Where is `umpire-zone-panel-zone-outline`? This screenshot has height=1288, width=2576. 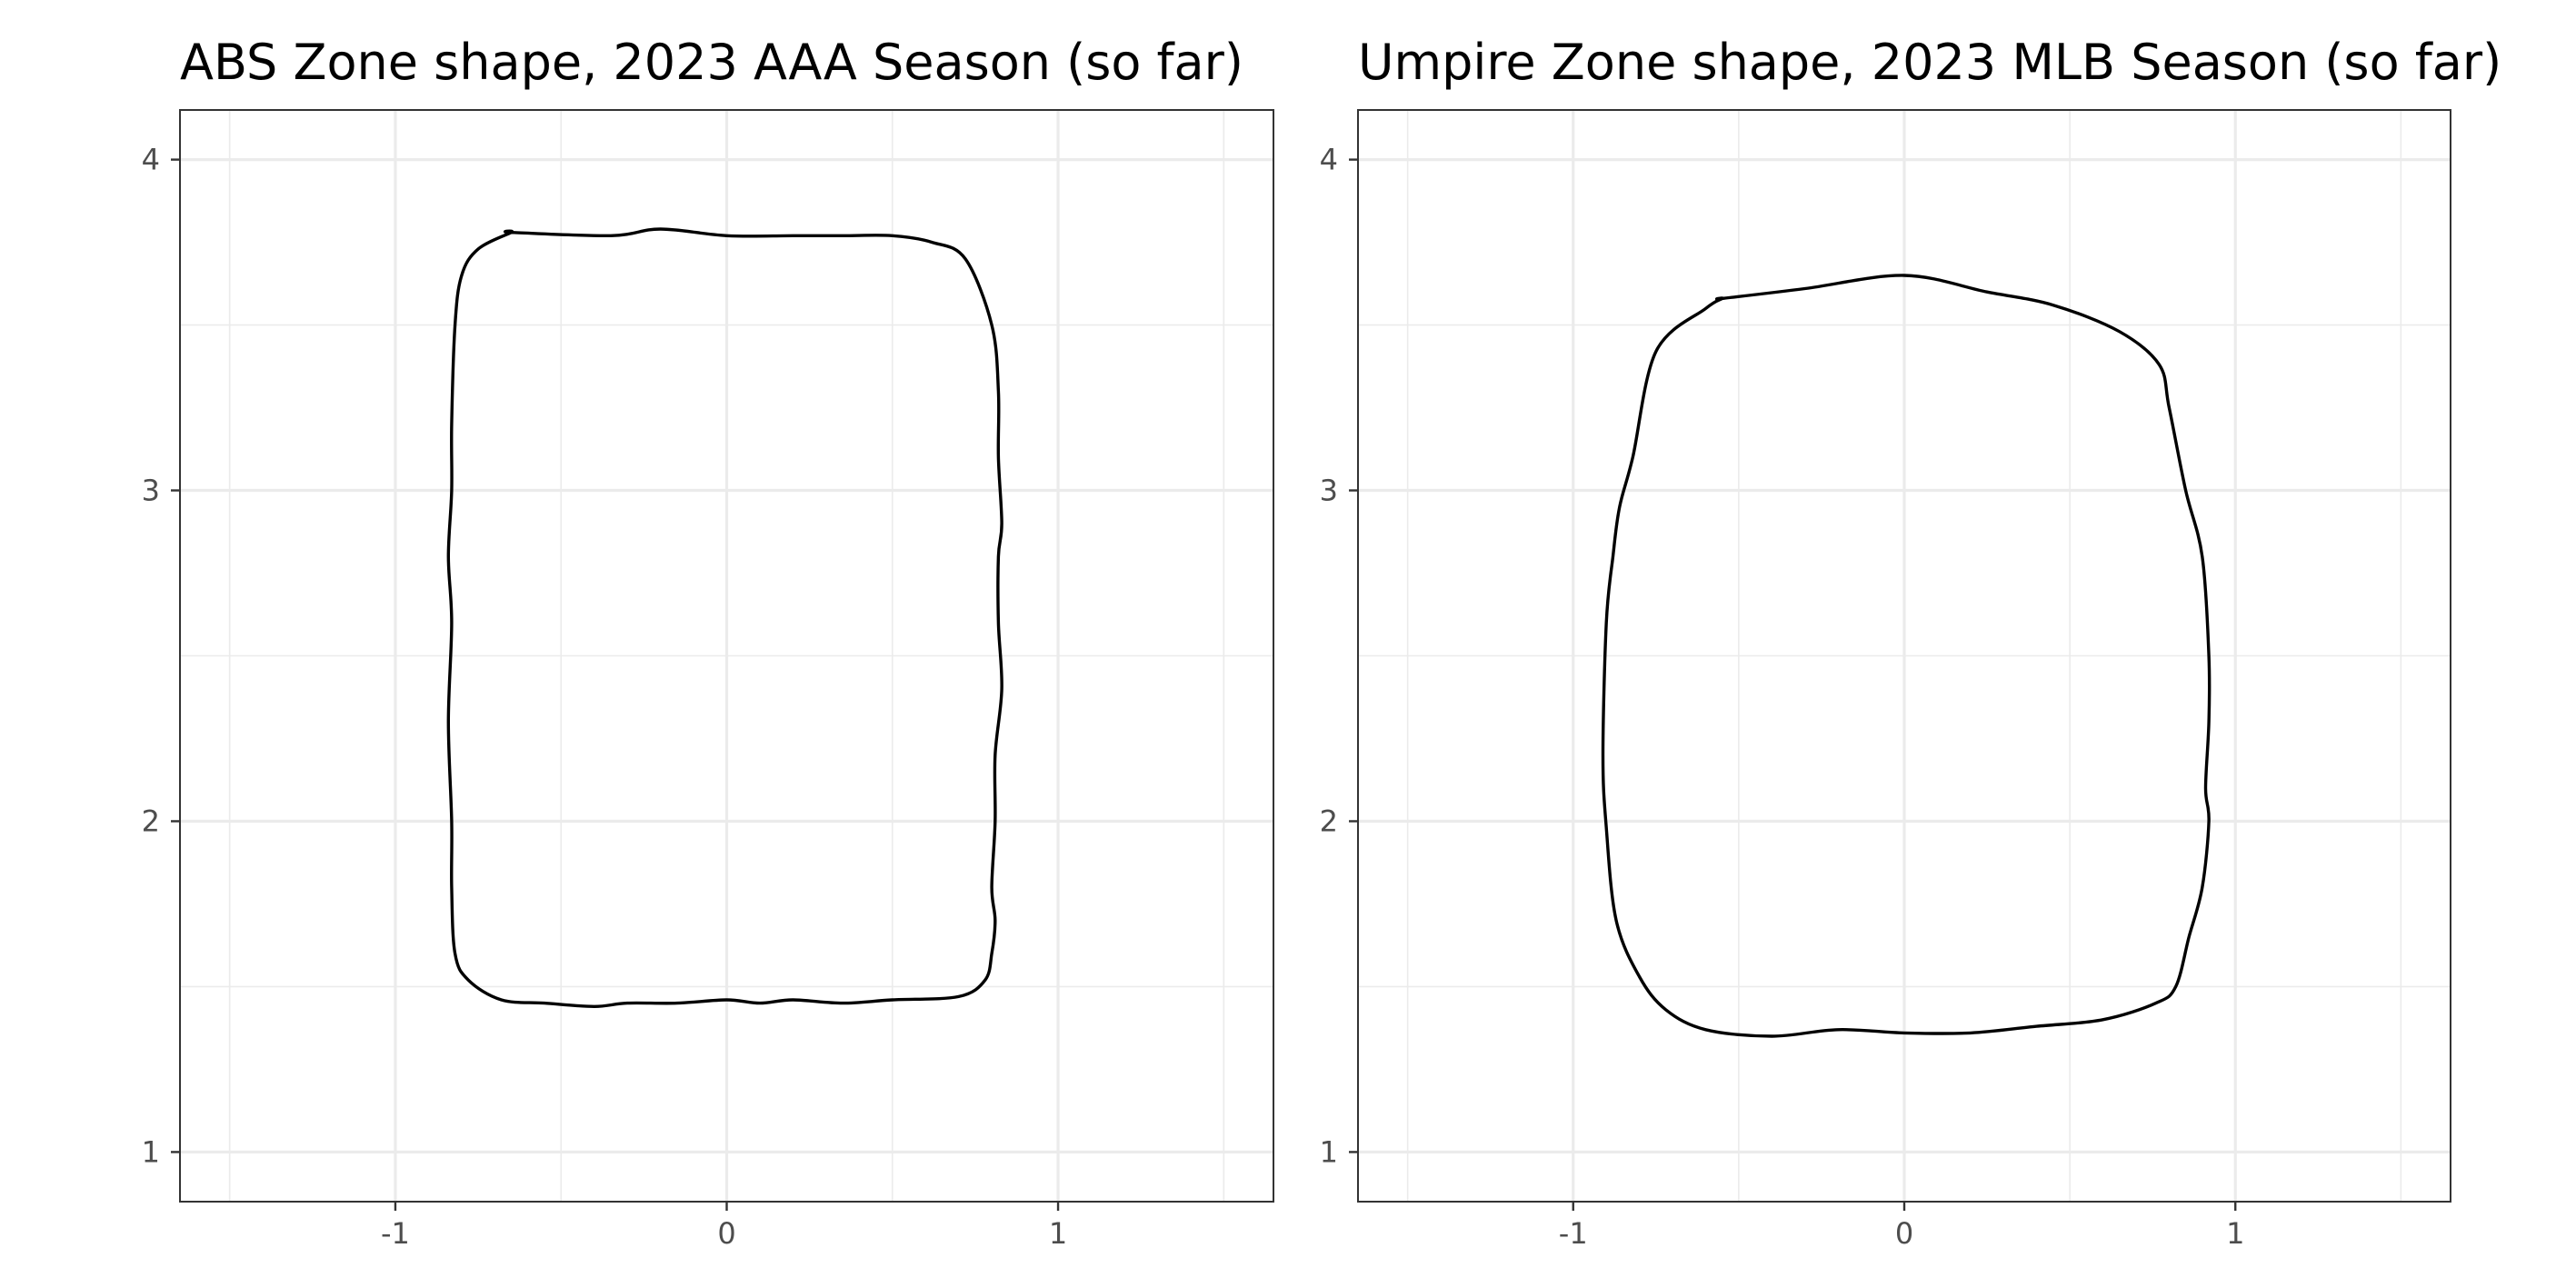 umpire-zone-panel-zone-outline is located at coordinates (1906, 656).